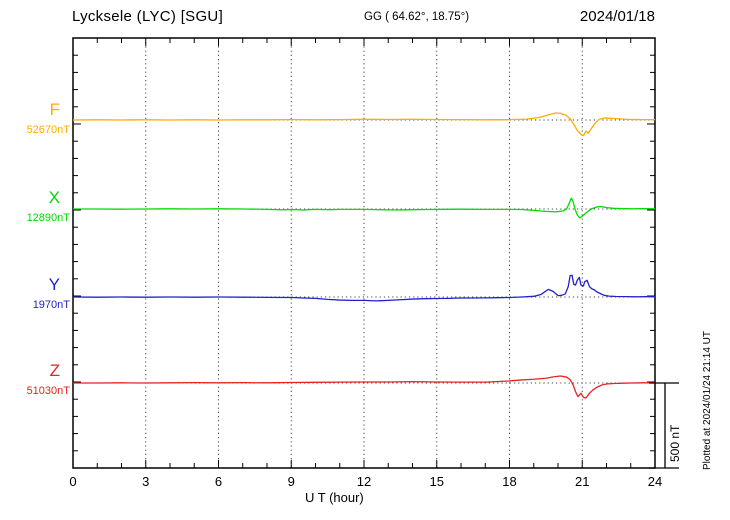 The image size is (730, 520). What do you see at coordinates (48, 218) in the screenshot?
I see `trace-baseline-x: 12890nT` at bounding box center [48, 218].